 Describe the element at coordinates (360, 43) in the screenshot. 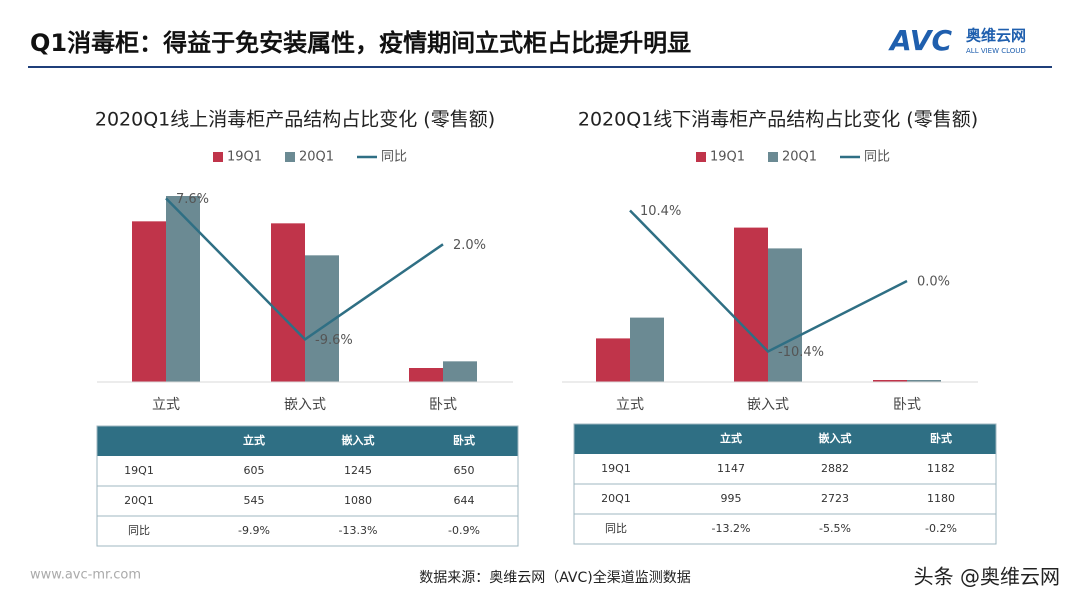

I see `slide-title: Q1消毒柜：得益于免安装属性，疫情期间立式柜占比提升明显` at that location.